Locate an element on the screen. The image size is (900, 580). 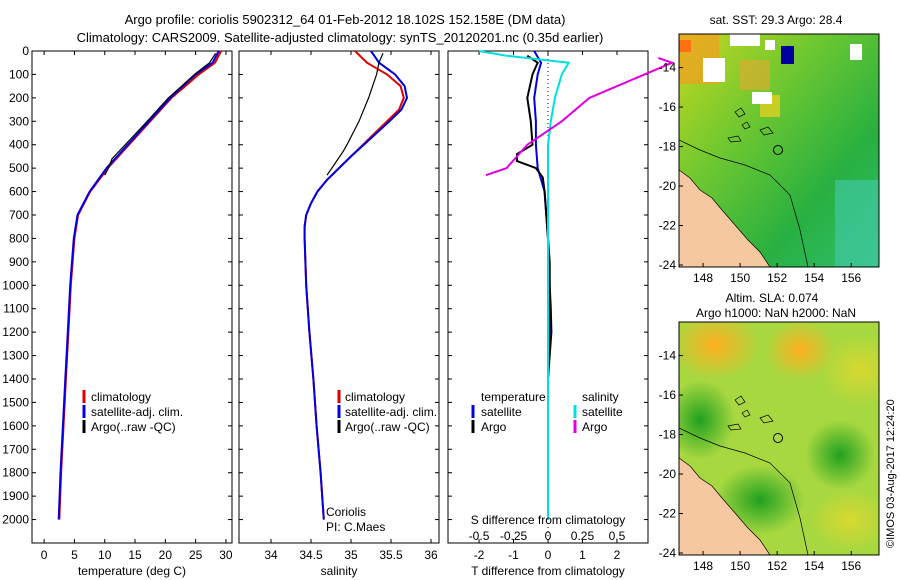
x-tick-label: 20 is located at coordinates (166, 555).